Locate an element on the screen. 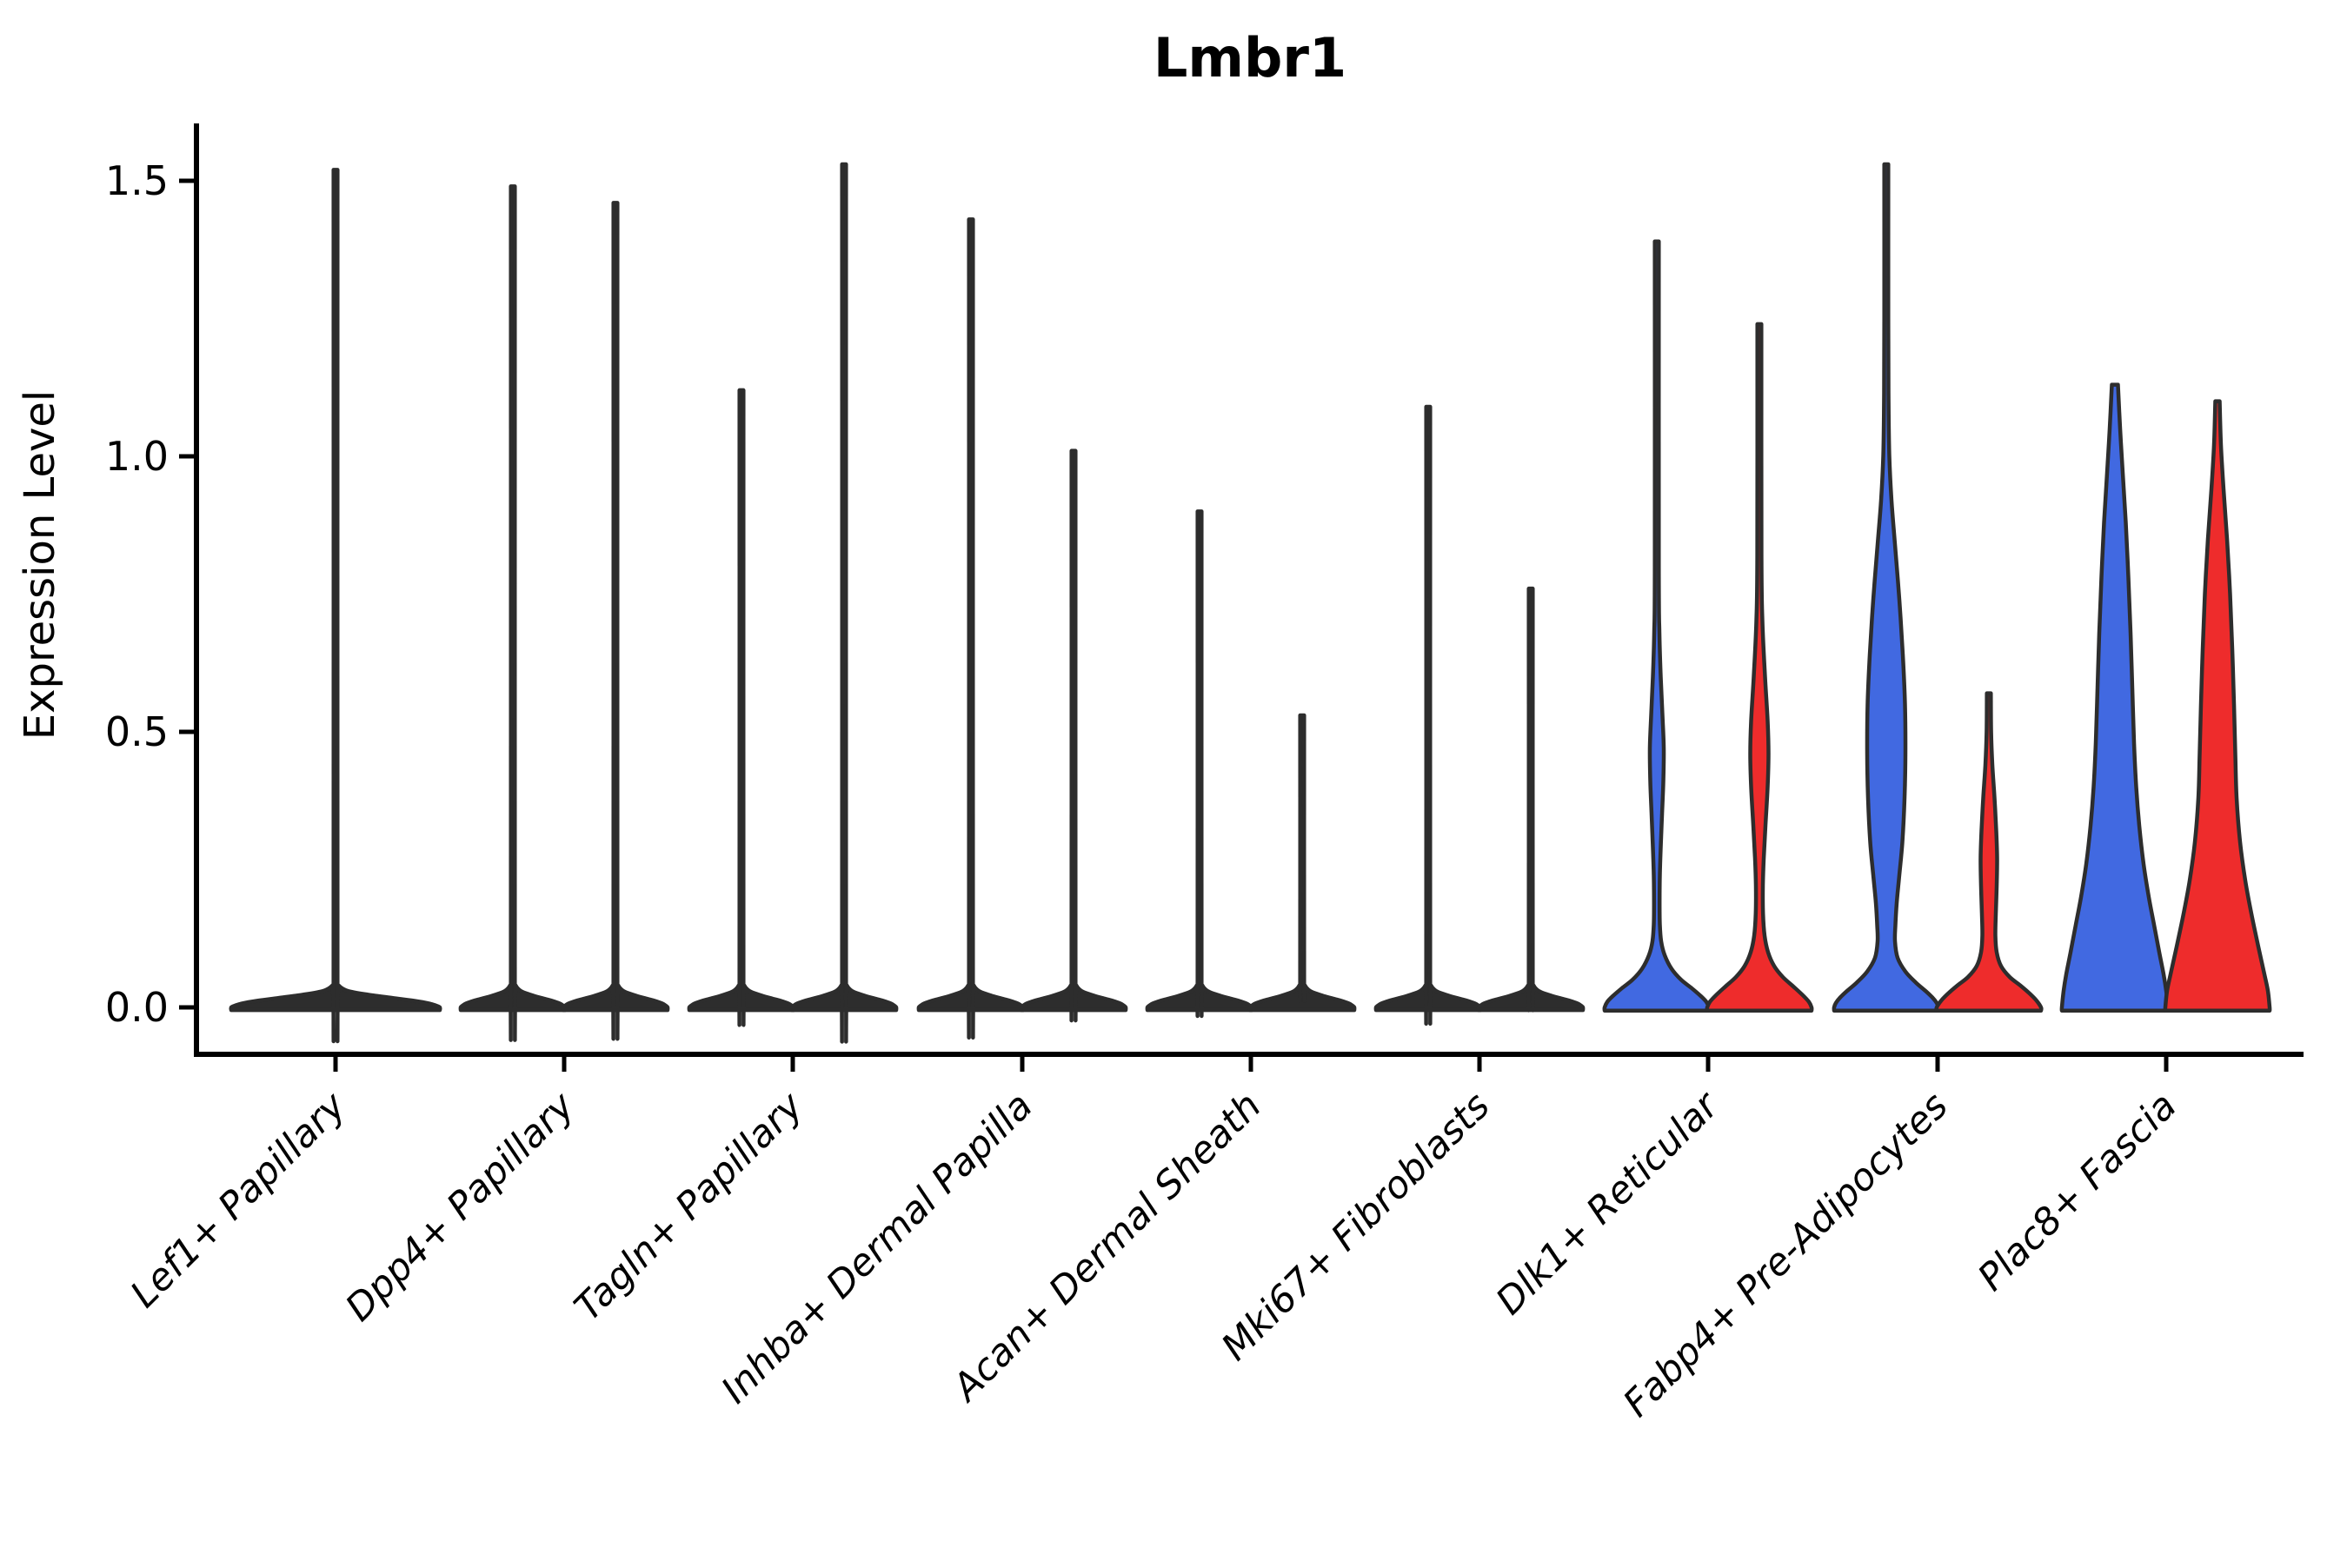  x-tick-label: Dlk1+ Reticular is located at coordinates (1608, 1203).